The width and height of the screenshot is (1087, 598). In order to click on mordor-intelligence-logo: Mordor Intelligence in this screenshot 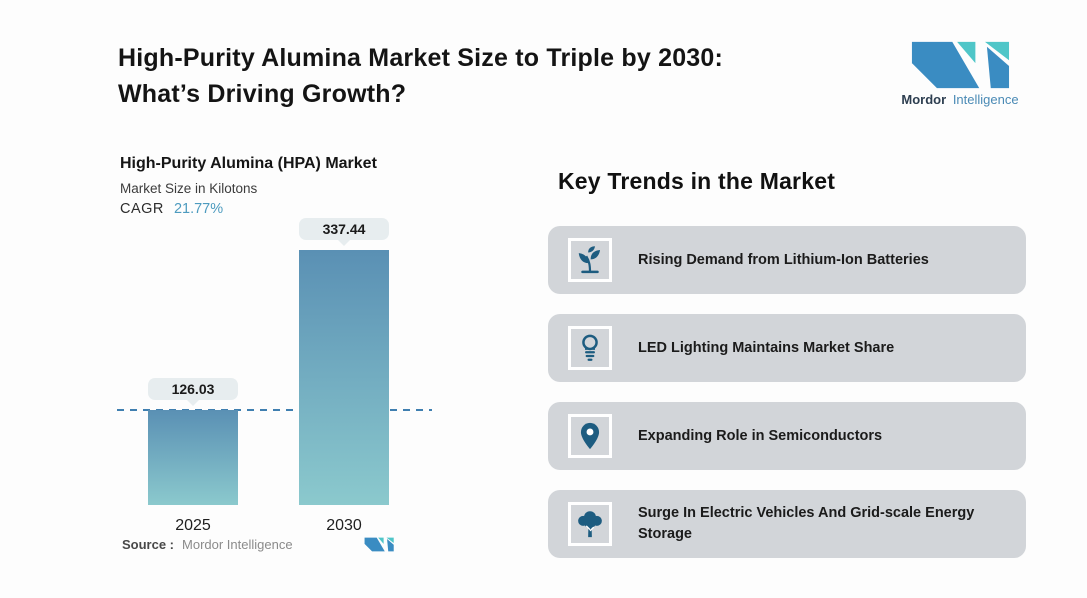, I will do `click(960, 73)`.